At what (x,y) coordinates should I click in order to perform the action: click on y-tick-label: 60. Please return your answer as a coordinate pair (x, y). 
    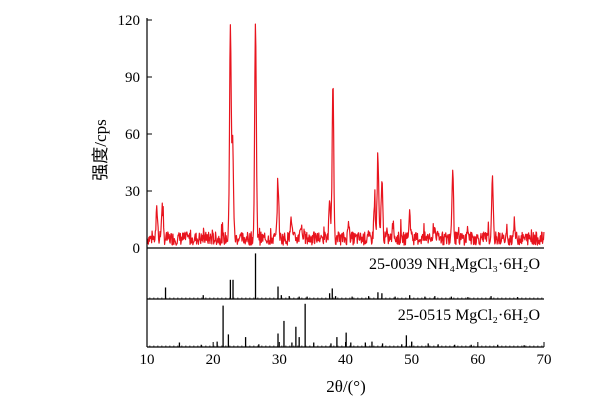
    Looking at the image, I should click on (132, 135).